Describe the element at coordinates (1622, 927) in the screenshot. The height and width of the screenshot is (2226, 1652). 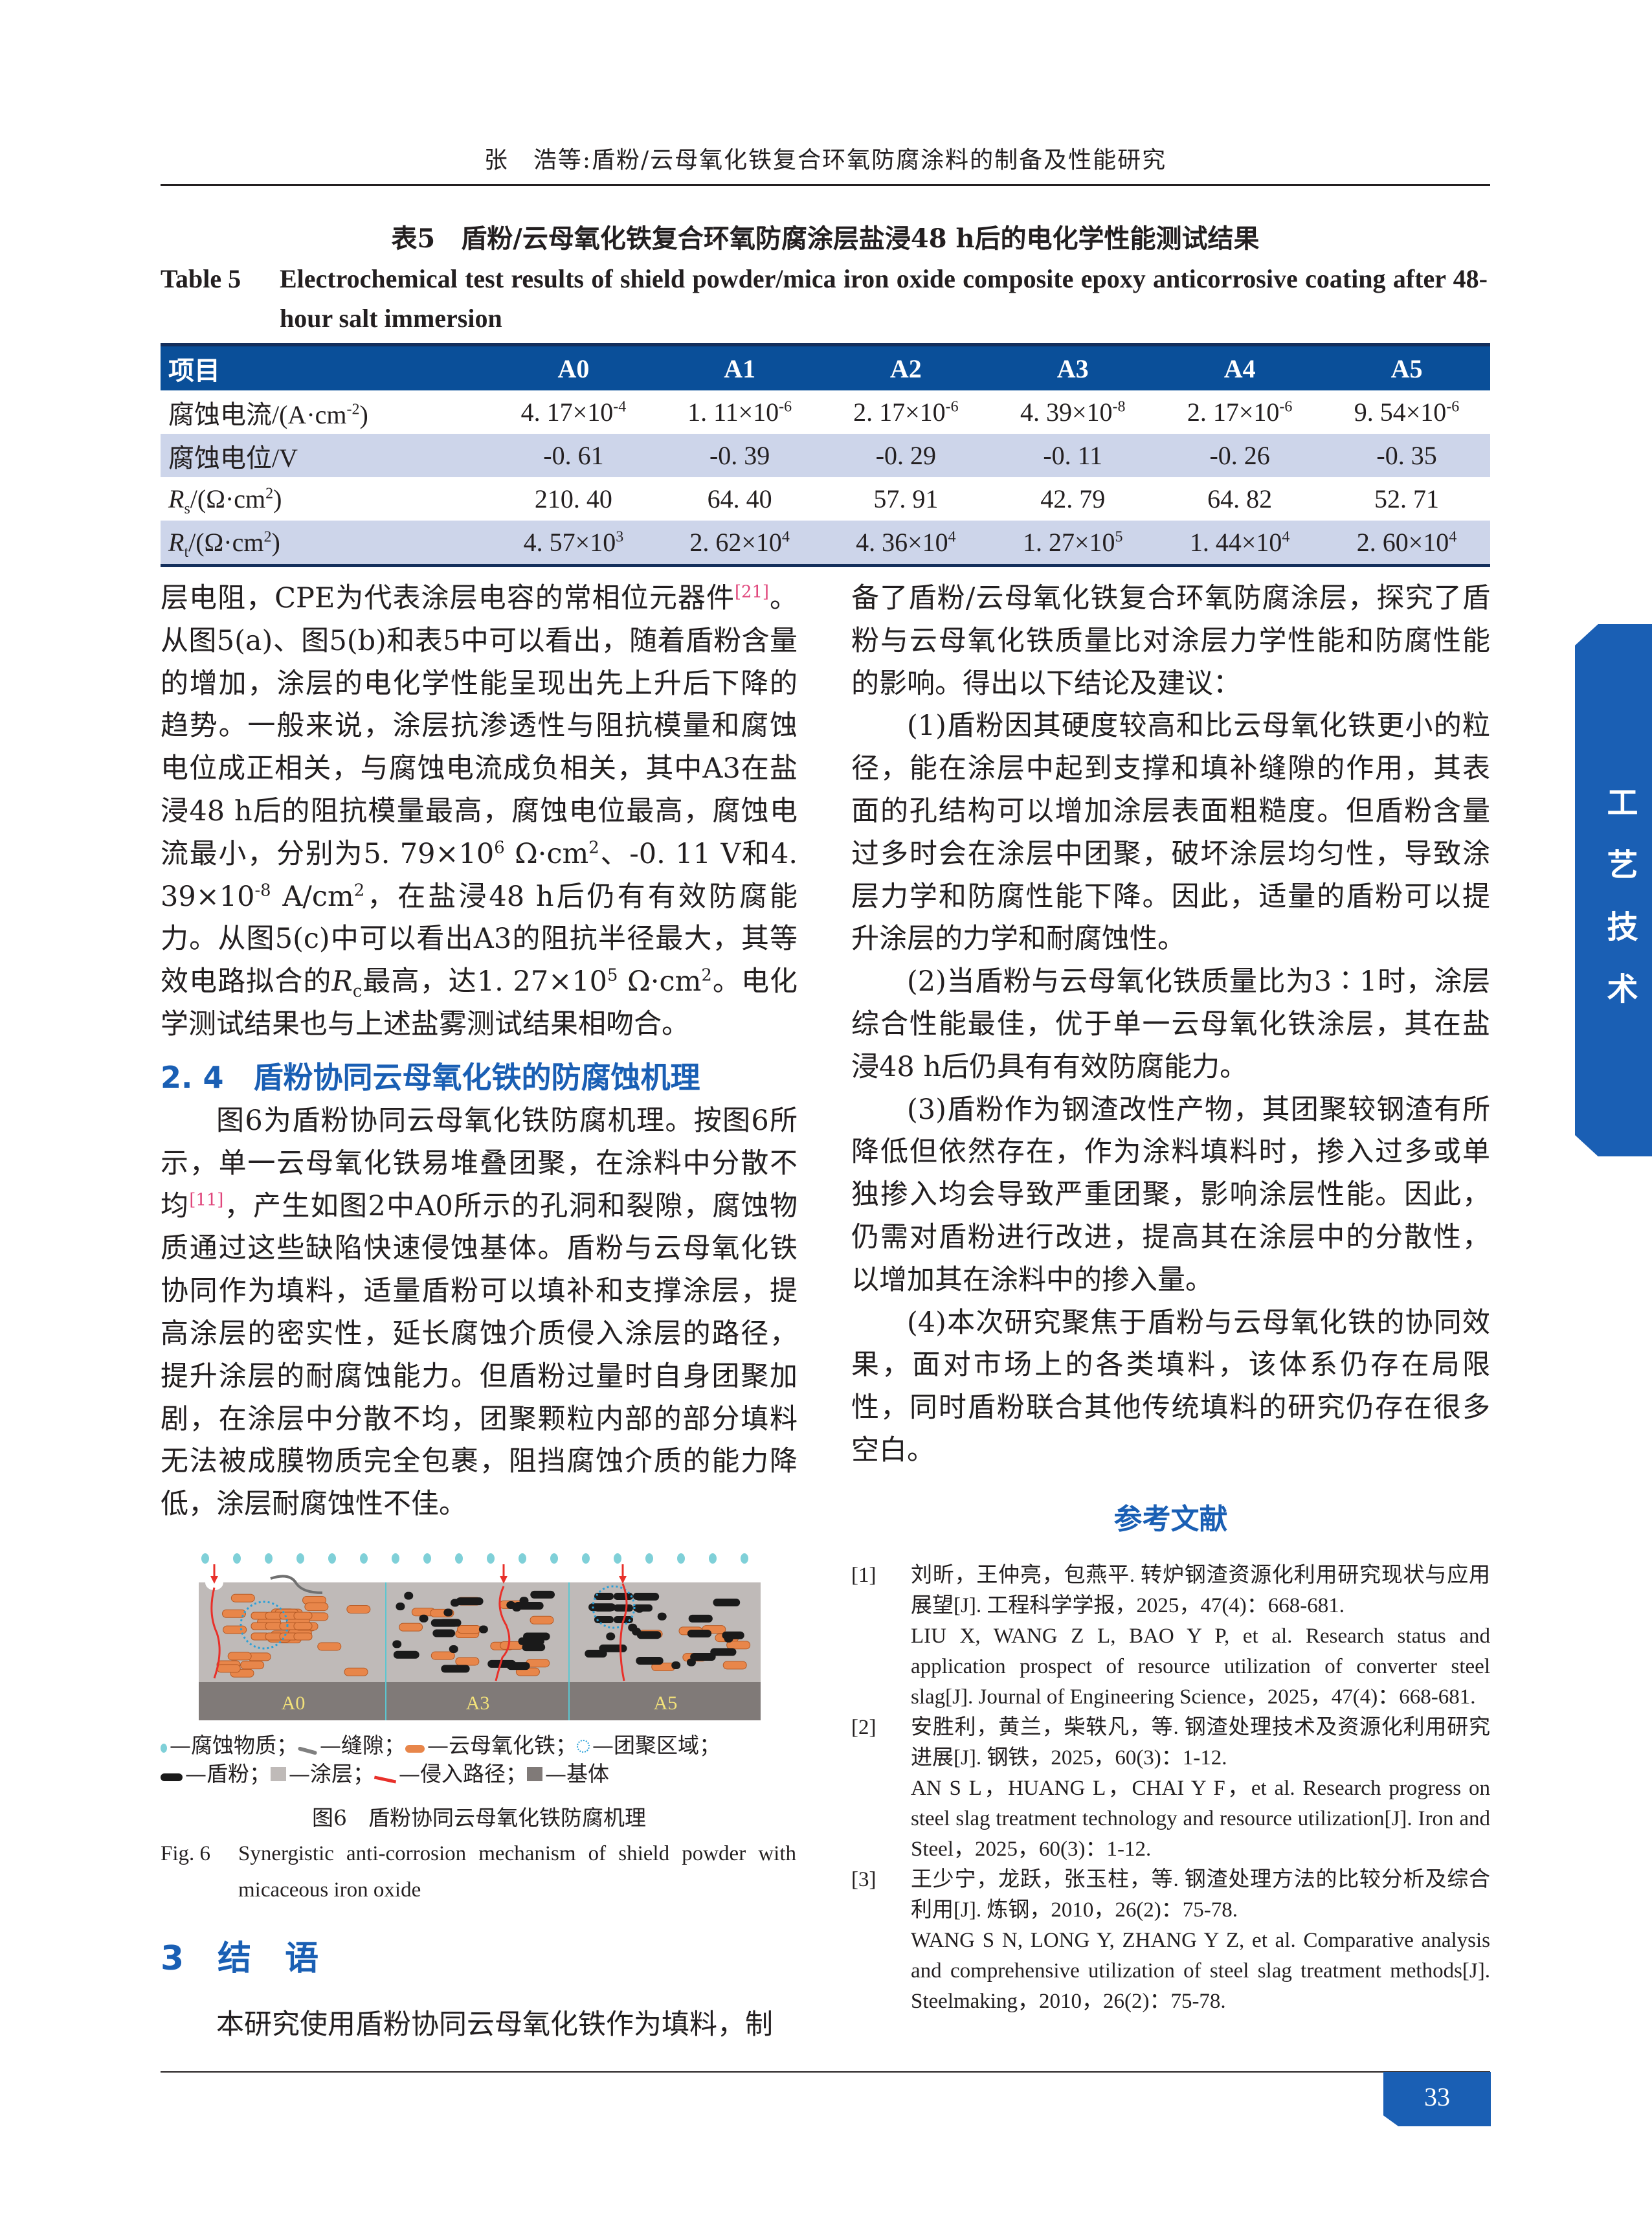
I see `side-tab-char: 技` at that location.